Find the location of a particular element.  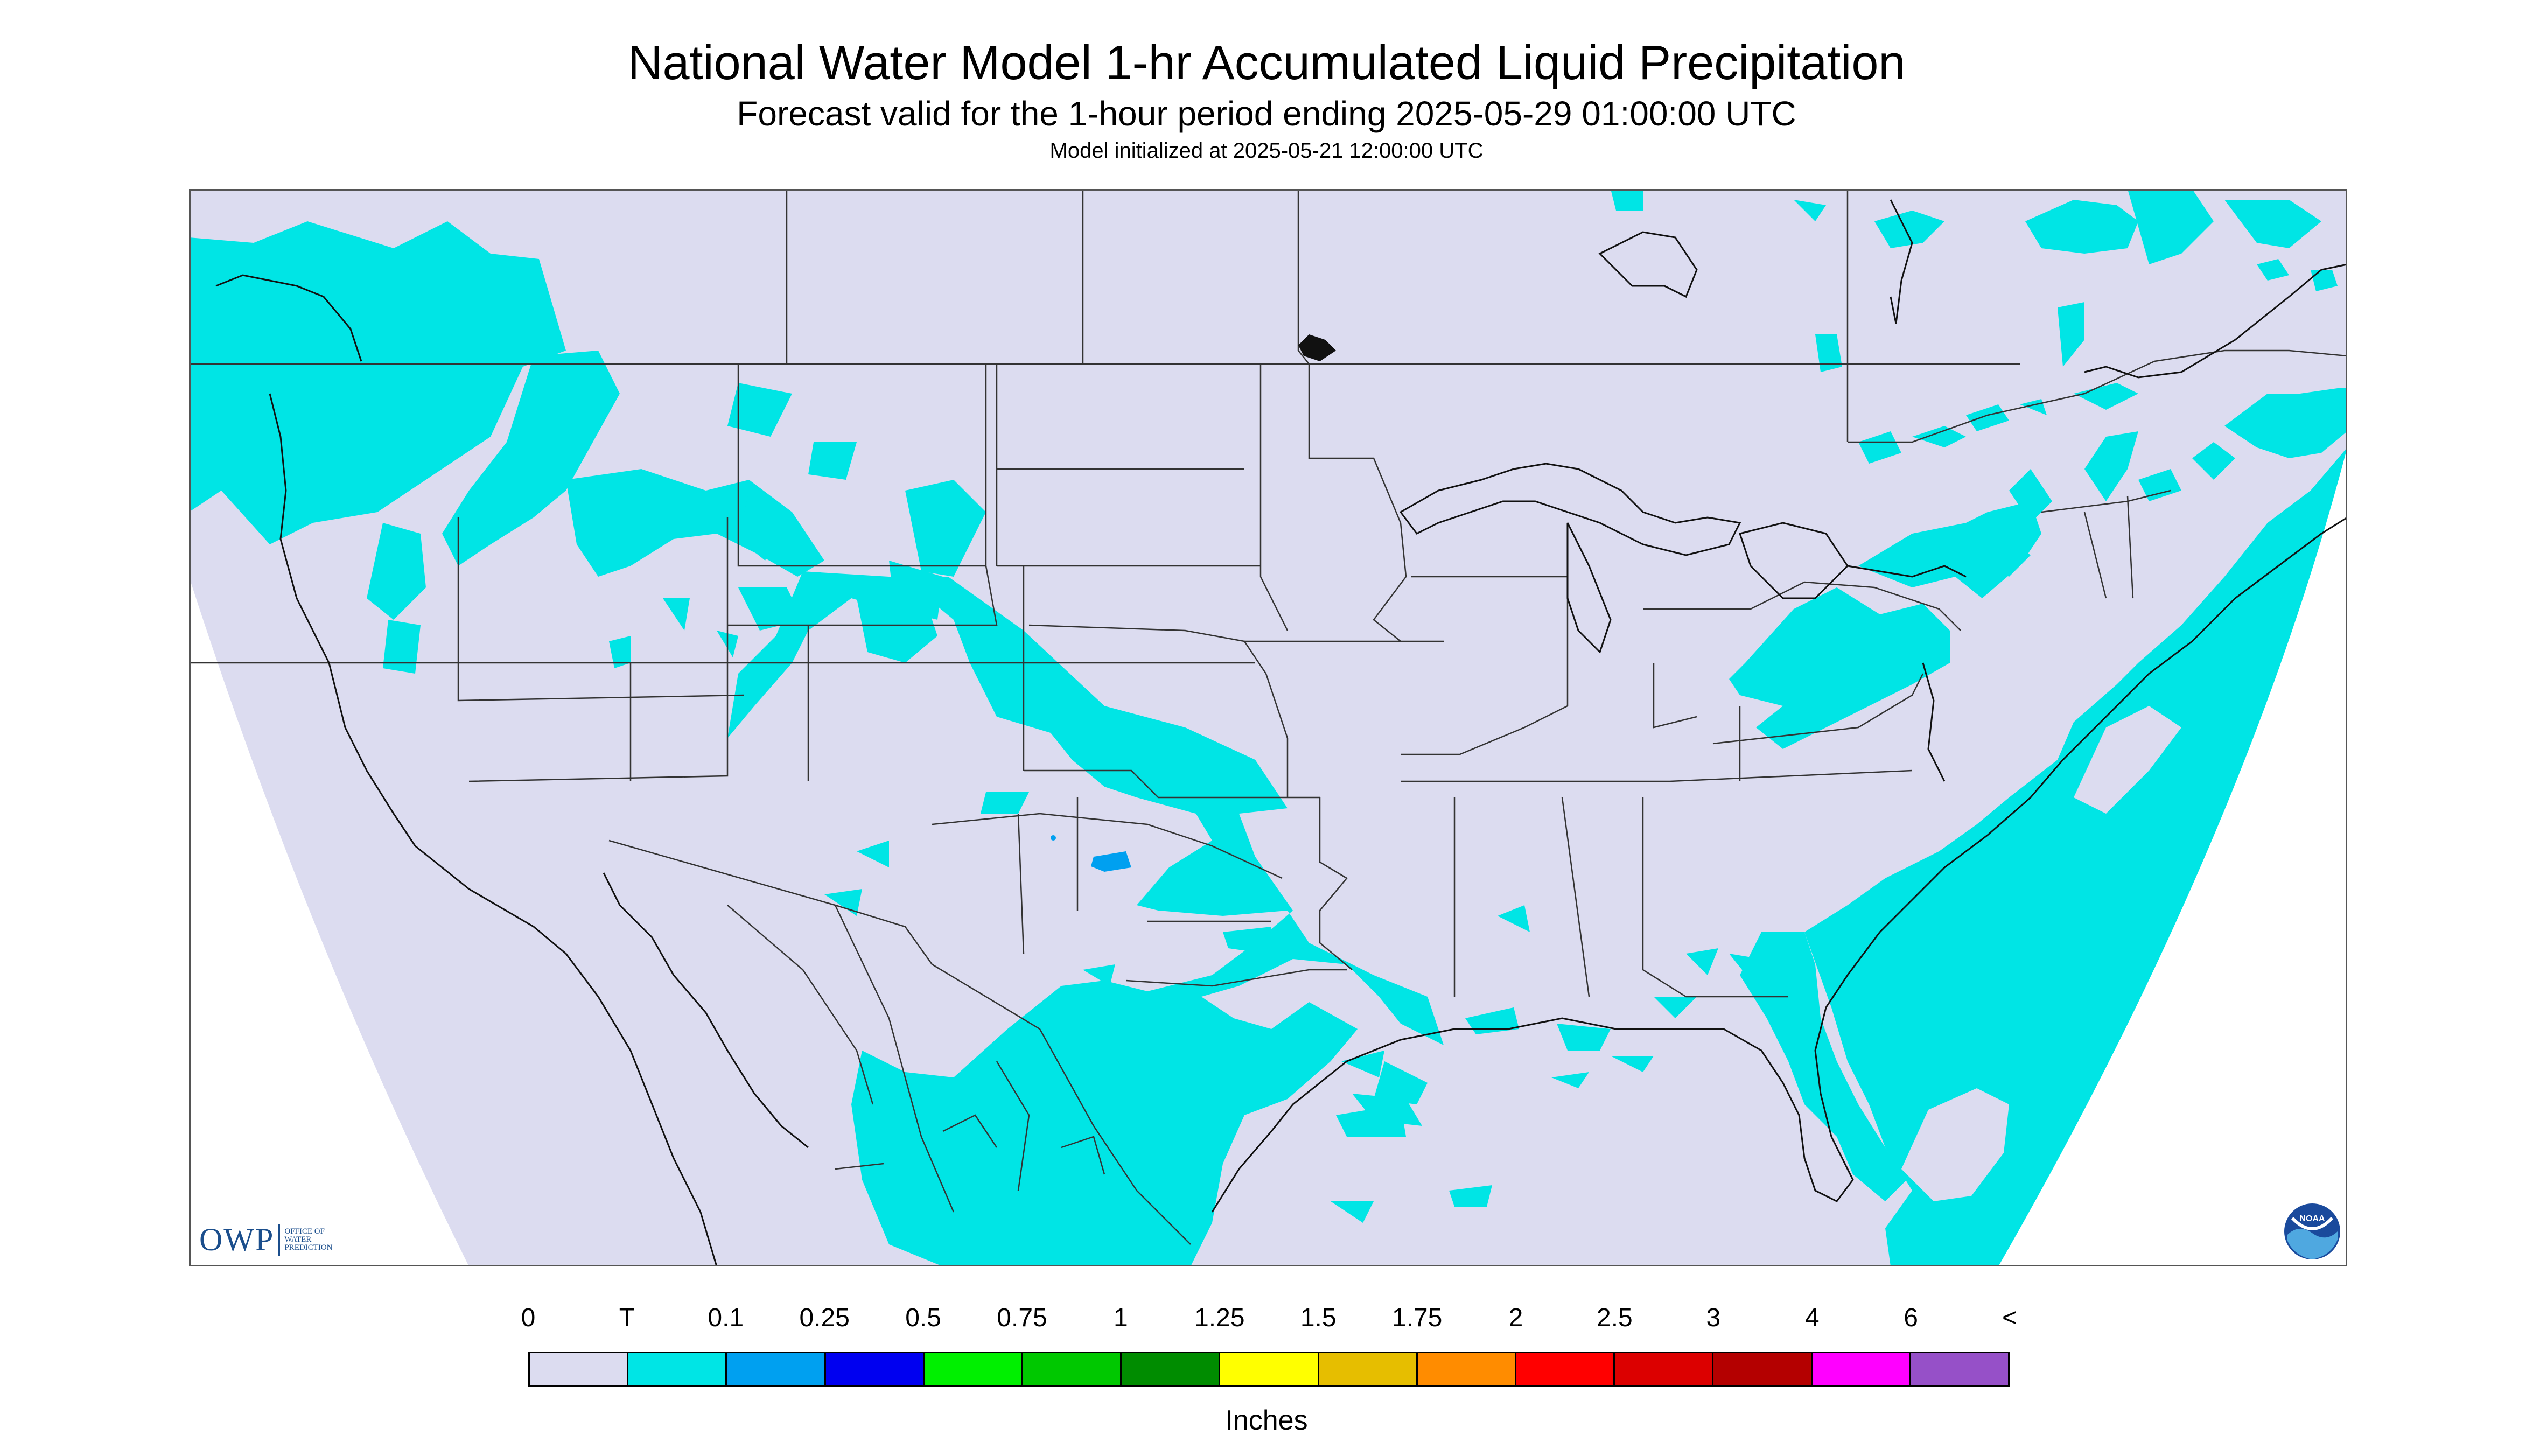

legend-tick-label: 1 is located at coordinates (1121, 1318).